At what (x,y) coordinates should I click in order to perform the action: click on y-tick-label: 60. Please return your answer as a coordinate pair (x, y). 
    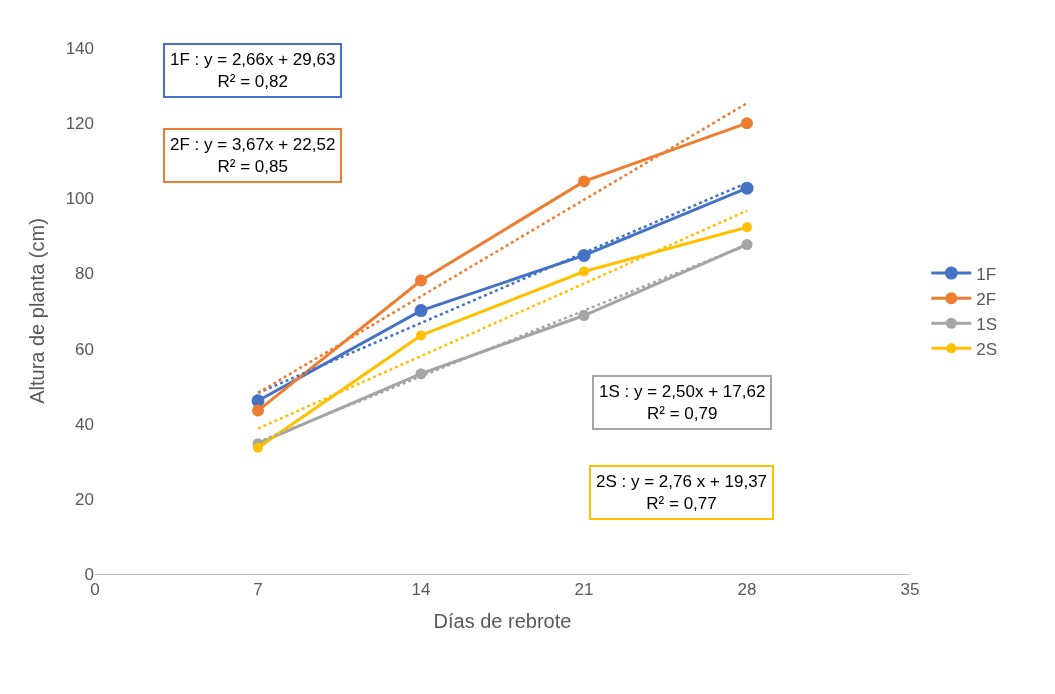
    Looking at the image, I should click on (84, 349).